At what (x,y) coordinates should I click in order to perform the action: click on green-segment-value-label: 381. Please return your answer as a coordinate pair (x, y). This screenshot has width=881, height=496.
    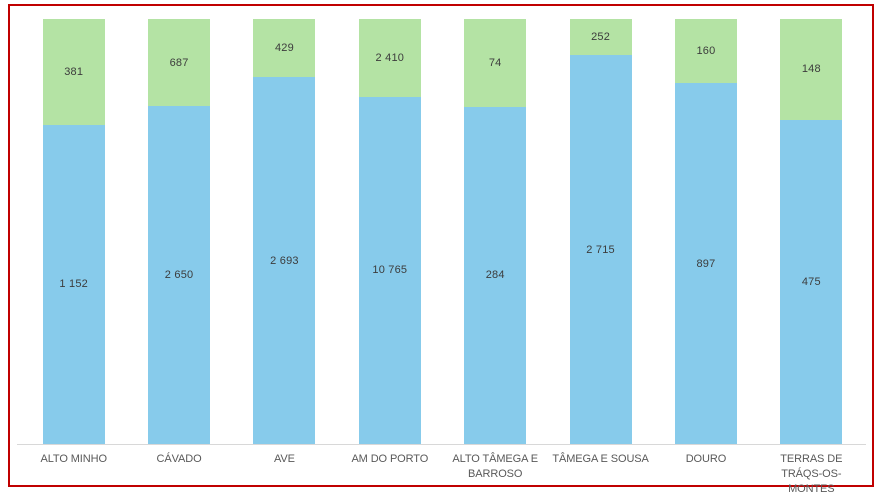
    Looking at the image, I should click on (74, 71).